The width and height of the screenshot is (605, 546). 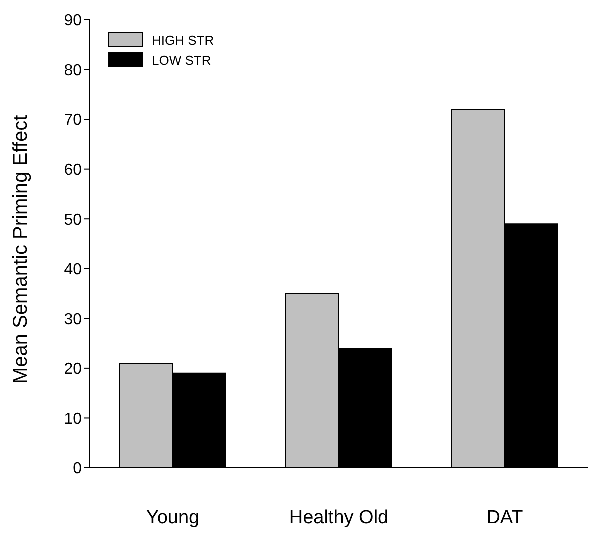 What do you see at coordinates (73, 21) in the screenshot?
I see `y-tick-label: 90` at bounding box center [73, 21].